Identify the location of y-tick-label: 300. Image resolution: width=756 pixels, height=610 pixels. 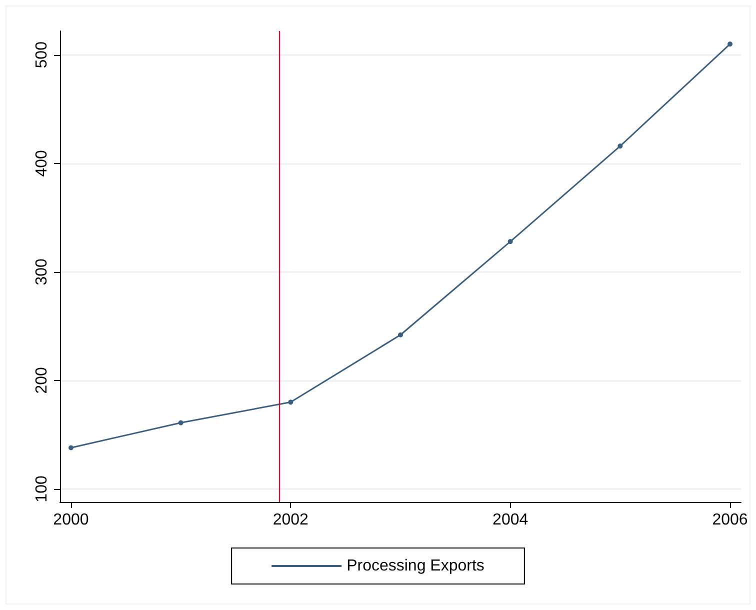
(42, 272).